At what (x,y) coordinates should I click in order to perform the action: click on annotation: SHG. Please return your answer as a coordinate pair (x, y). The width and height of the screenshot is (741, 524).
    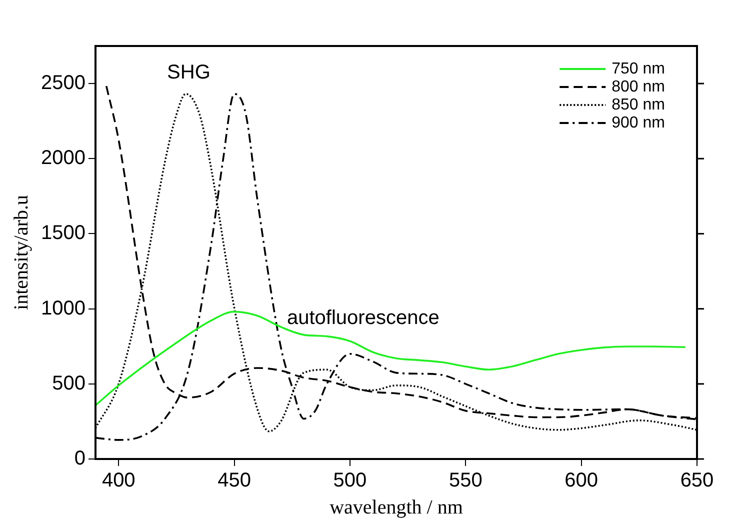
    Looking at the image, I should click on (188, 72).